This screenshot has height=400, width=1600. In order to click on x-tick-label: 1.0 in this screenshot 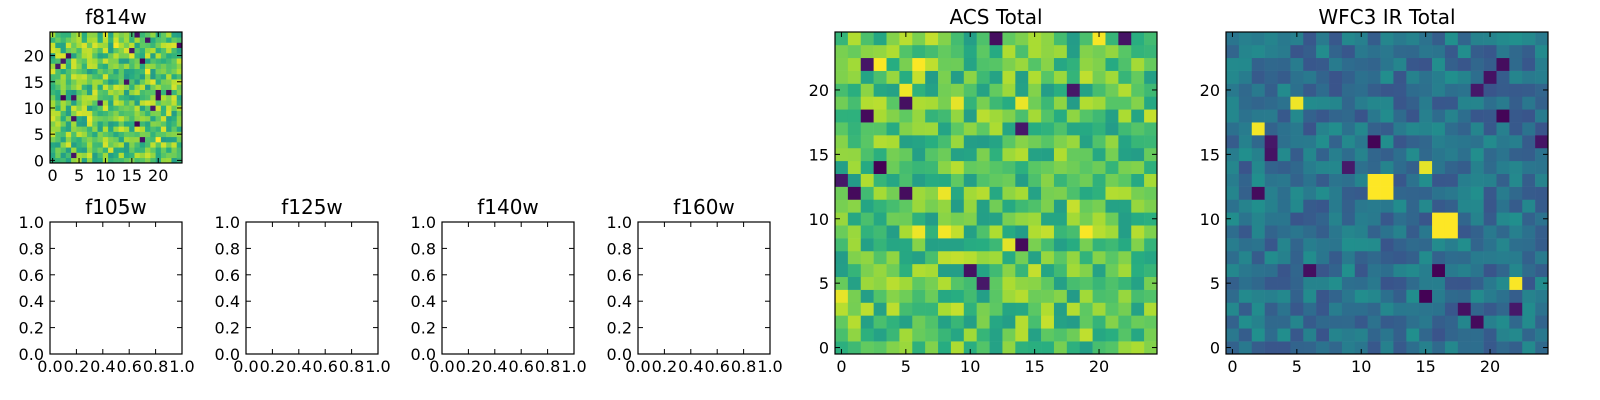, I will do `click(769, 366)`.